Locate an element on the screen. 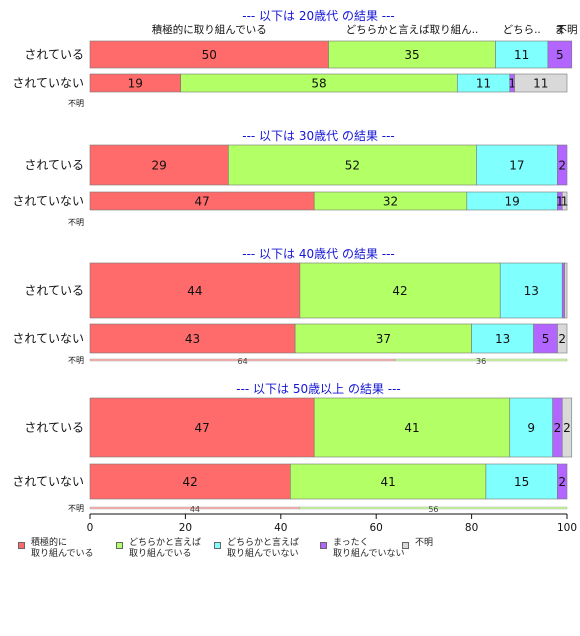 The image size is (580, 636). legend-label: まったく 取り組んでいない is located at coordinates (369, 548).